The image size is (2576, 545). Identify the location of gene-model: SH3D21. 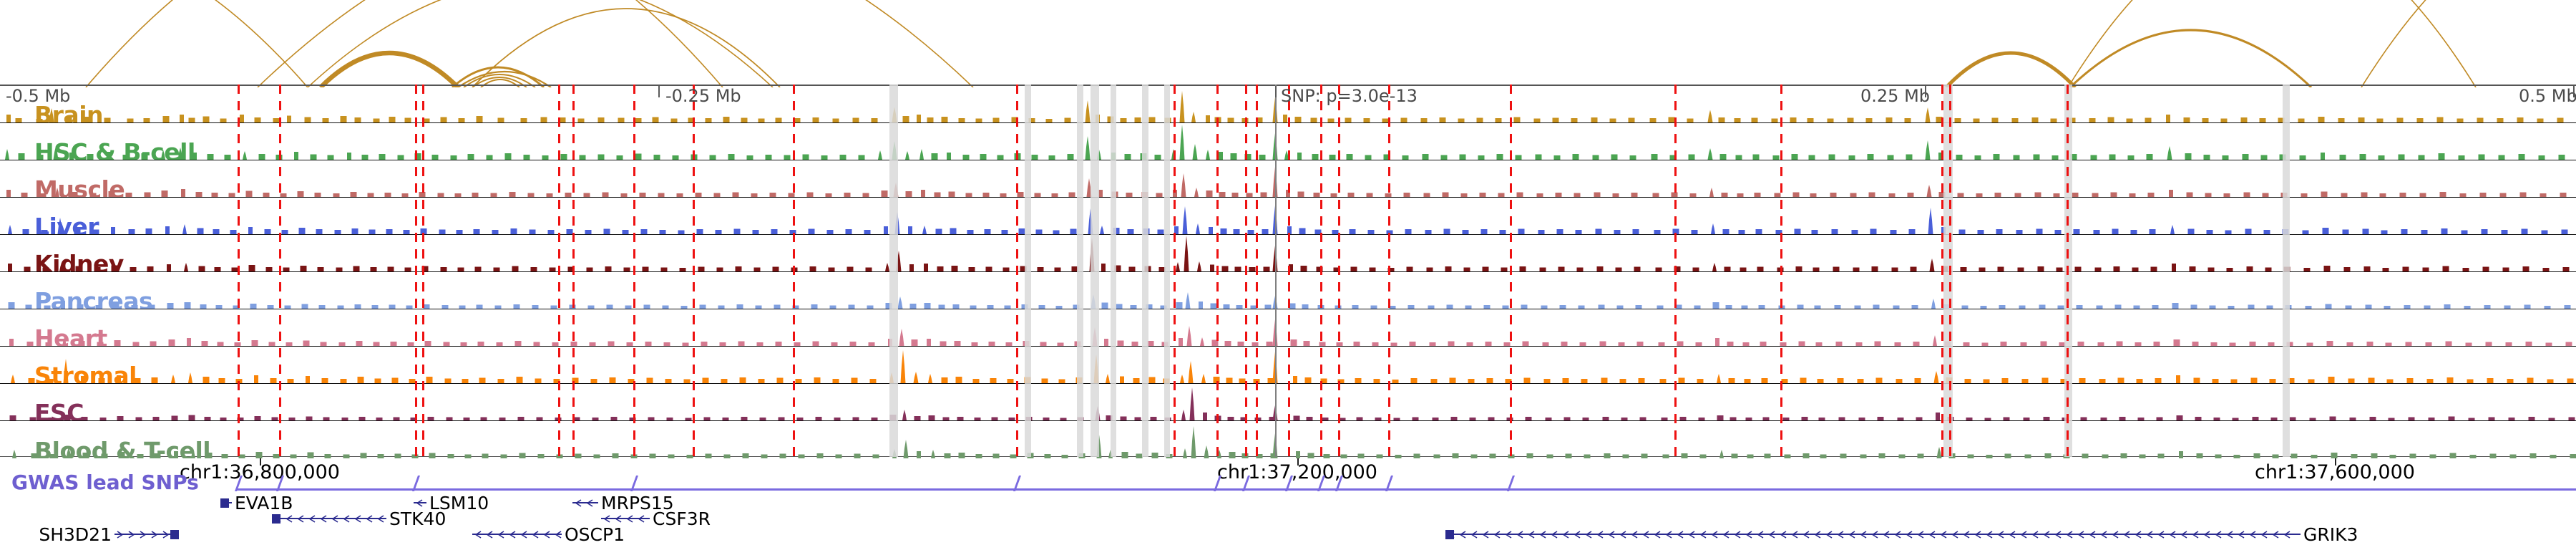
(109, 535).